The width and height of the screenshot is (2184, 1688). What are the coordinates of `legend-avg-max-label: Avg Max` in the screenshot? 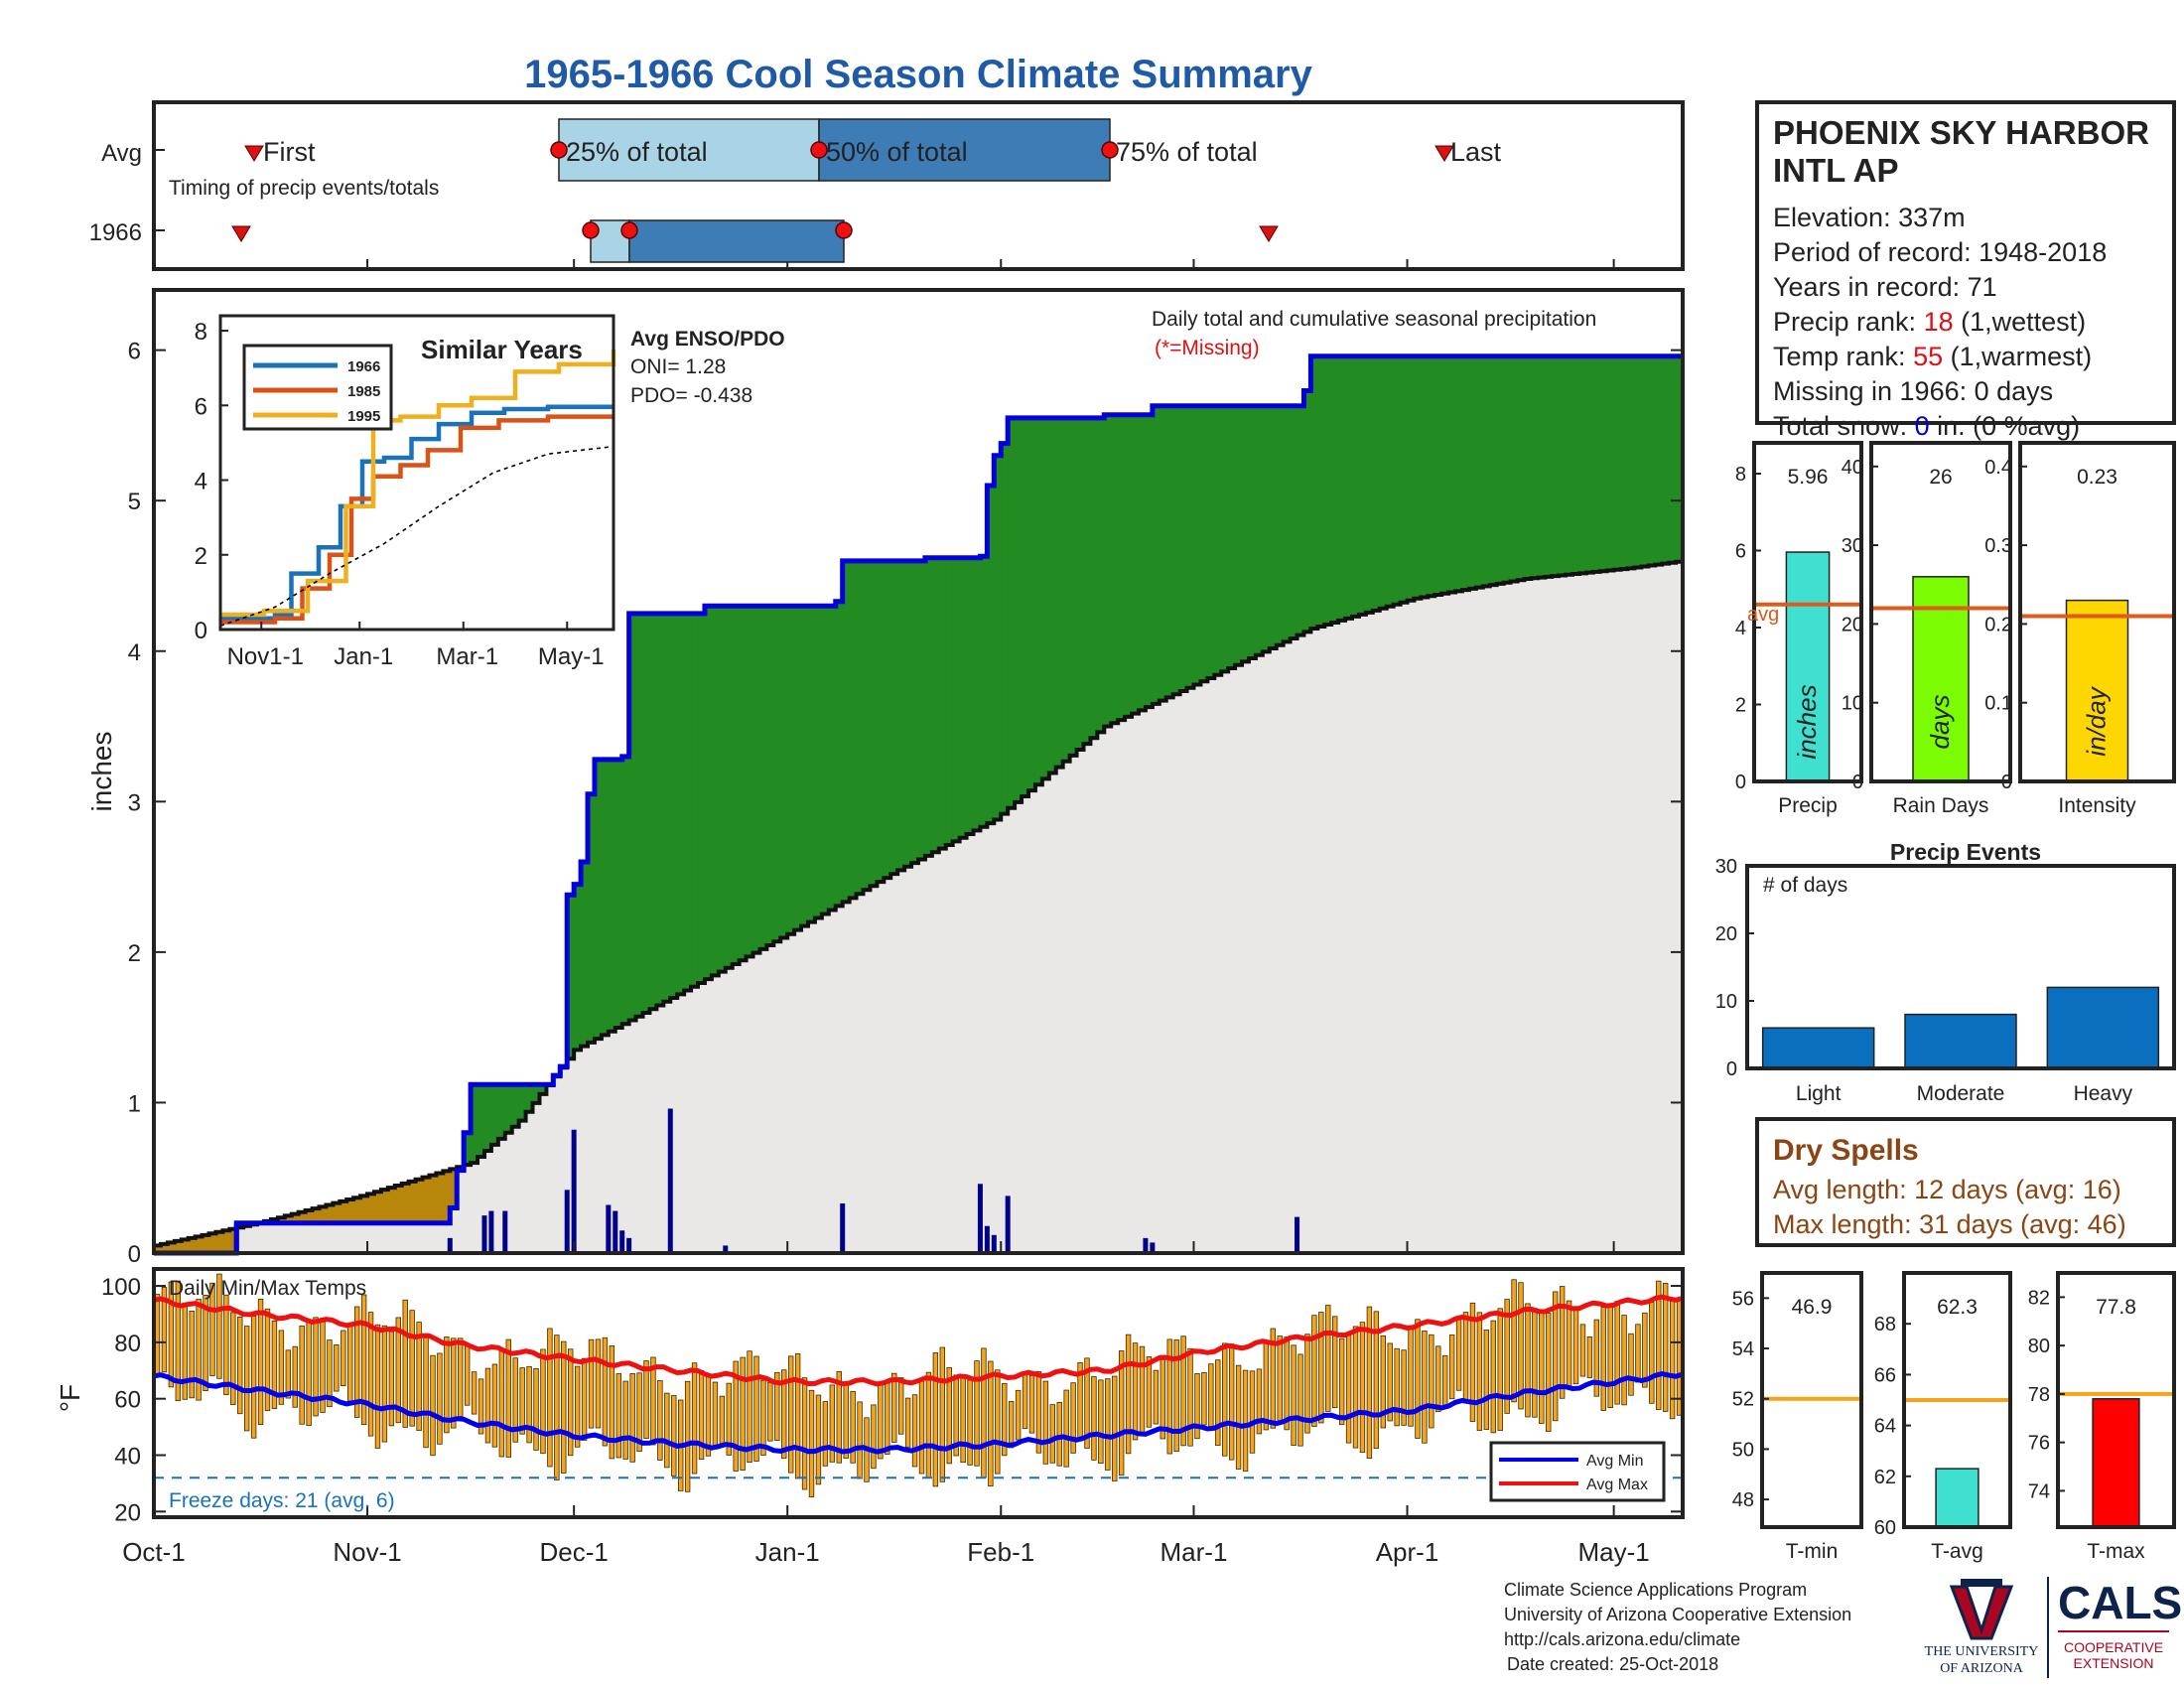 It's located at (1617, 1485).